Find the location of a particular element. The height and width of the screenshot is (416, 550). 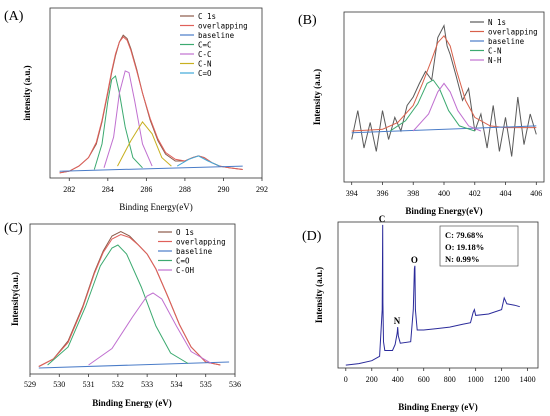

x-tick-label: 533 is located at coordinates (147, 384).